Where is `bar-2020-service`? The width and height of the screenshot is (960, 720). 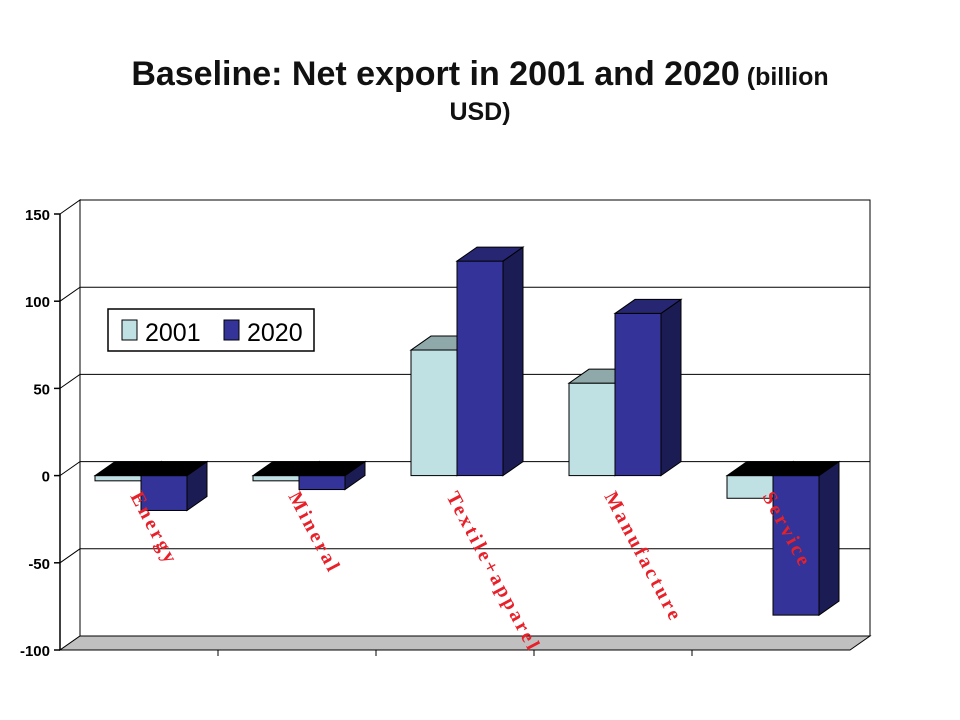 bar-2020-service is located at coordinates (806, 538).